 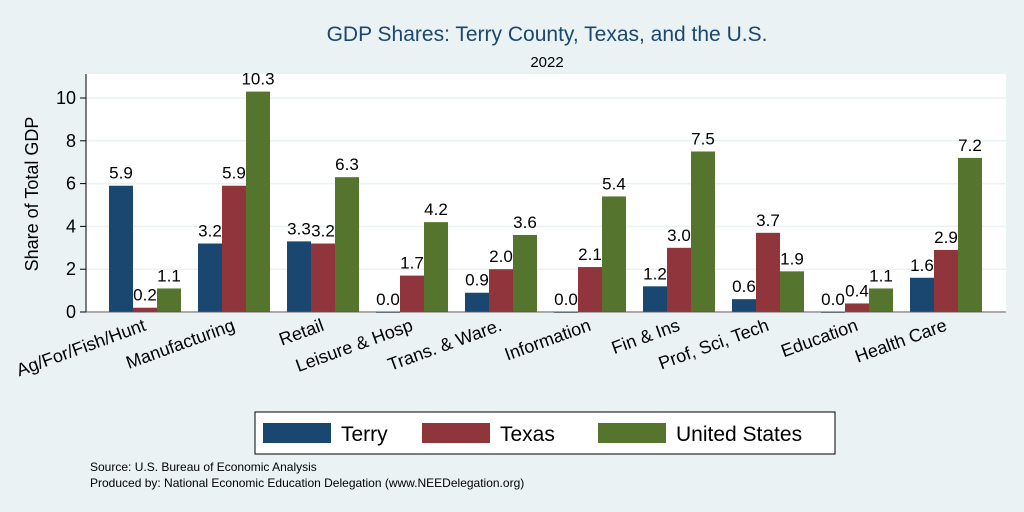 I want to click on legend-label: Terry, so click(x=364, y=434).